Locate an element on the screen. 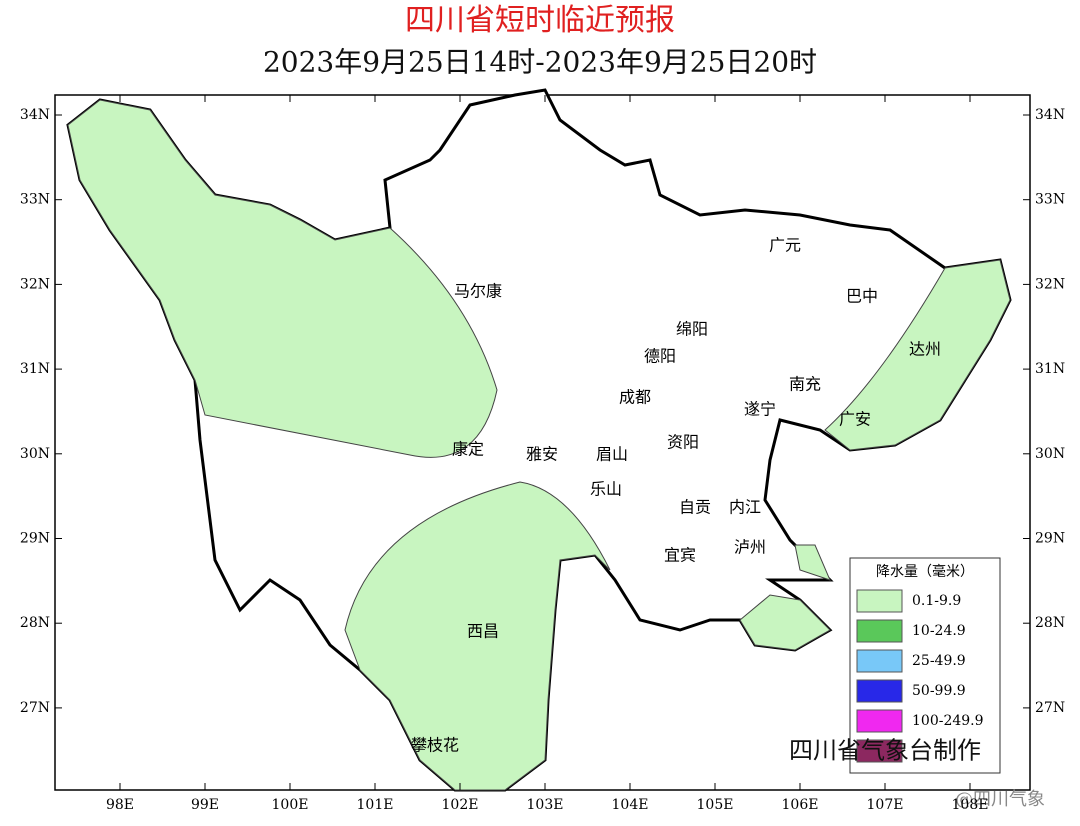  city-label: 康定 is located at coordinates (468, 449).